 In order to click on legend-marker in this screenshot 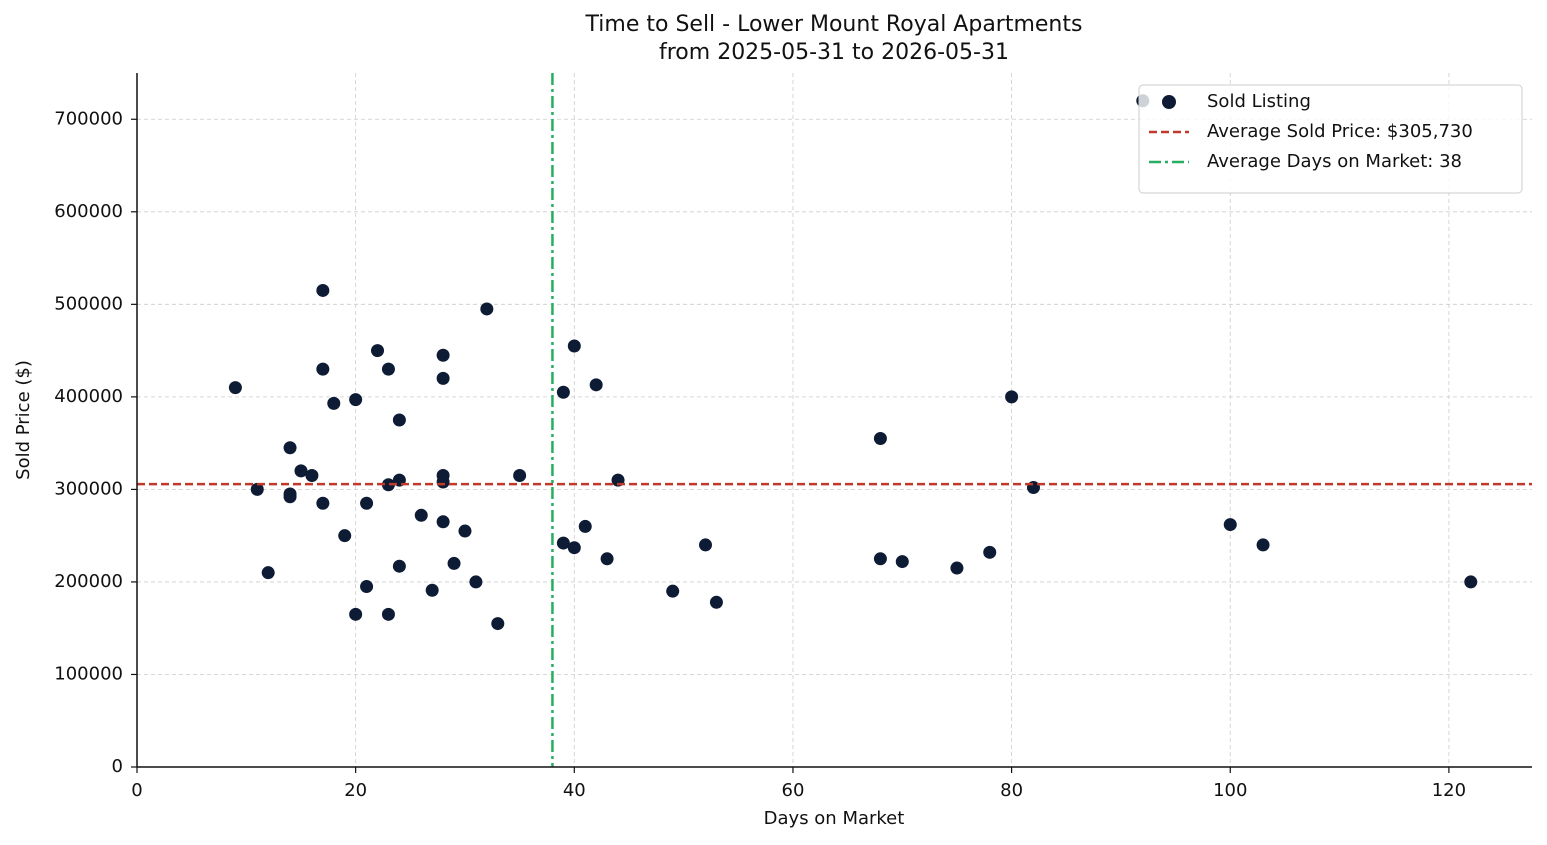, I will do `click(1169, 102)`.